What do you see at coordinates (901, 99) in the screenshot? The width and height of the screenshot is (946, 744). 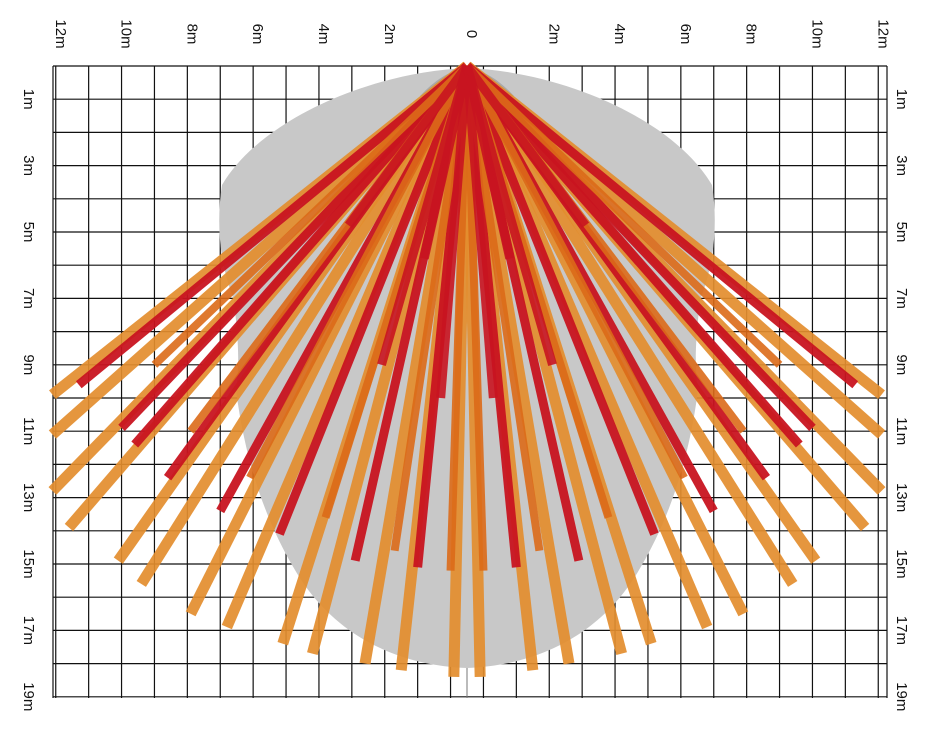 I see `y-axis-label-right: 1m` at bounding box center [901, 99].